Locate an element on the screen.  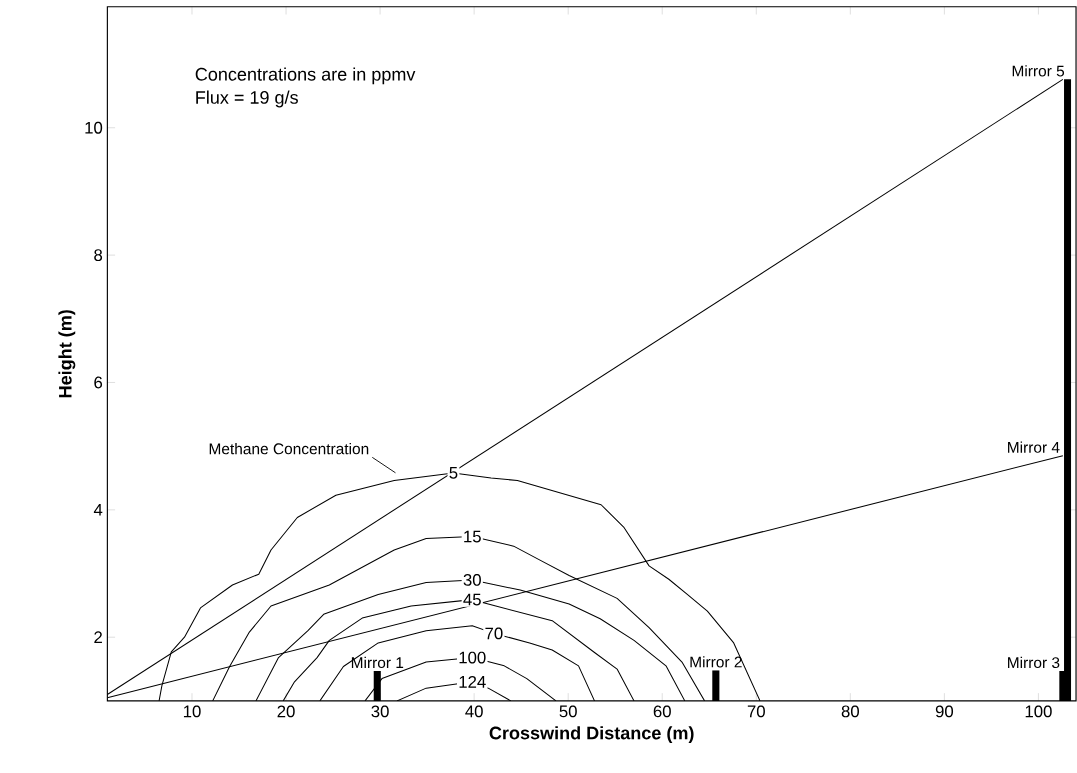
annotation: Mirror 4 is located at coordinates (1034, 447).